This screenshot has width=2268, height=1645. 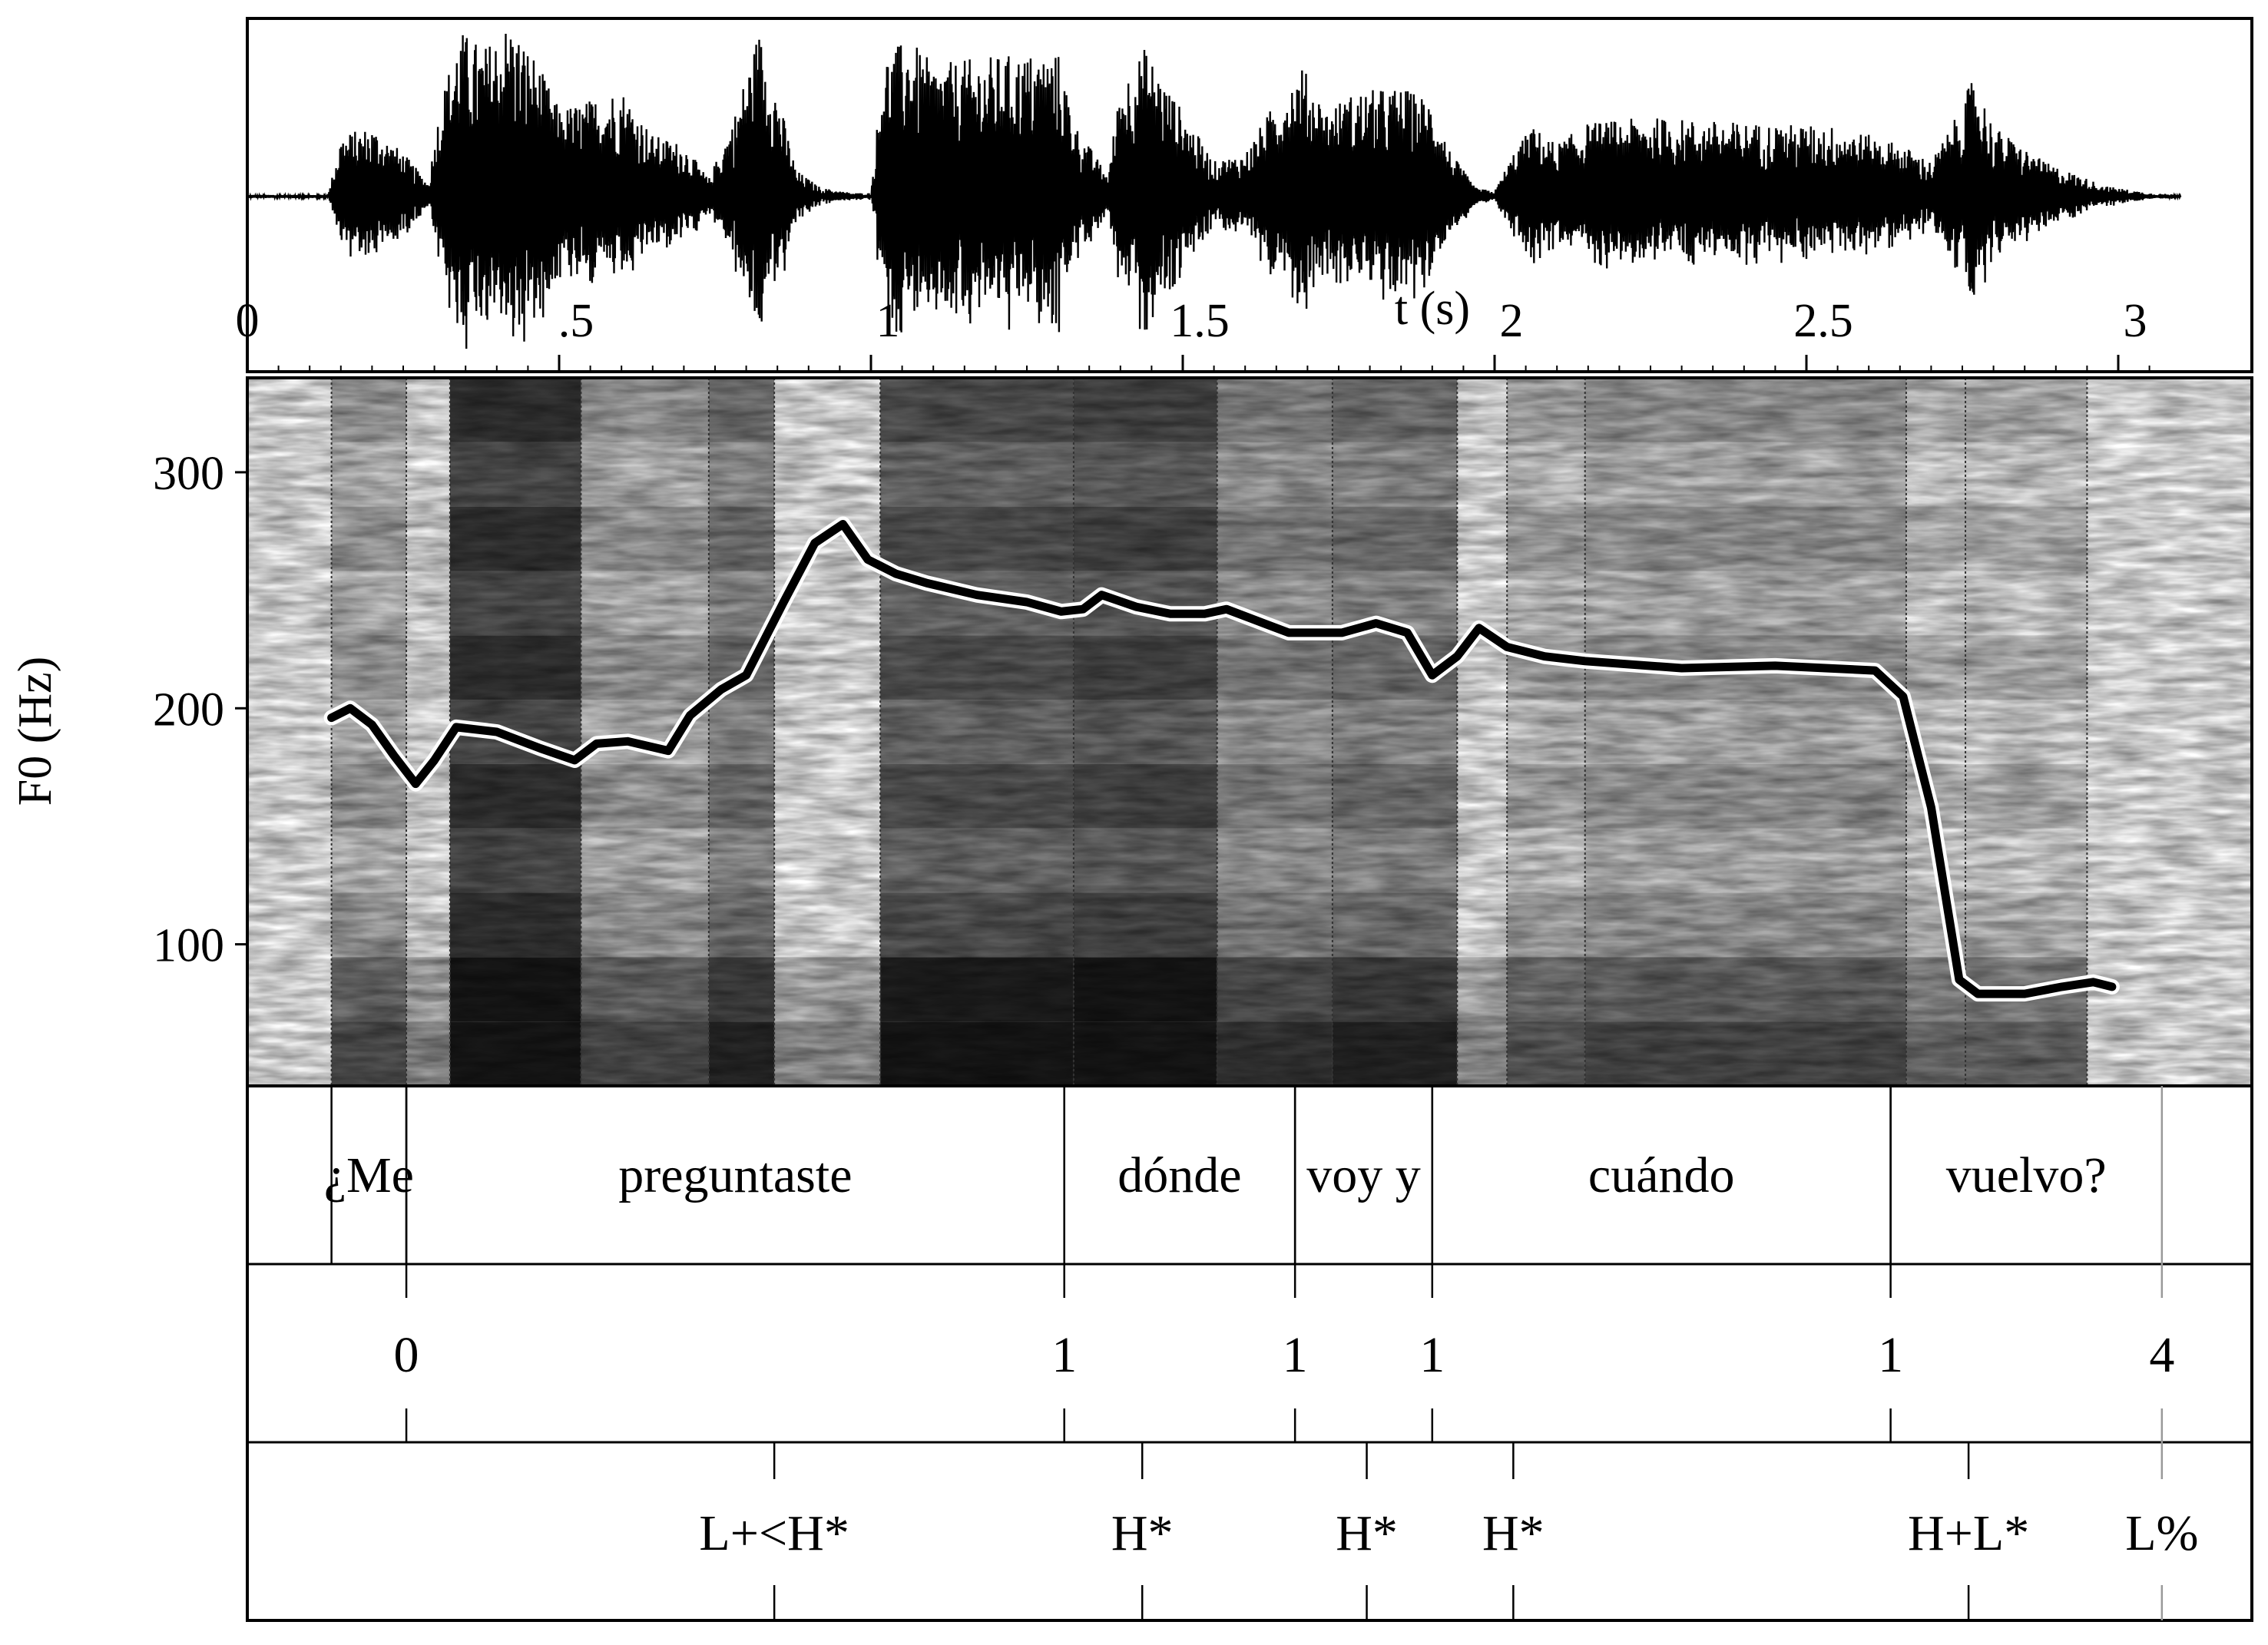 What do you see at coordinates (35, 732) in the screenshot?
I see `f0-axis-label: F0 (Hz)` at bounding box center [35, 732].